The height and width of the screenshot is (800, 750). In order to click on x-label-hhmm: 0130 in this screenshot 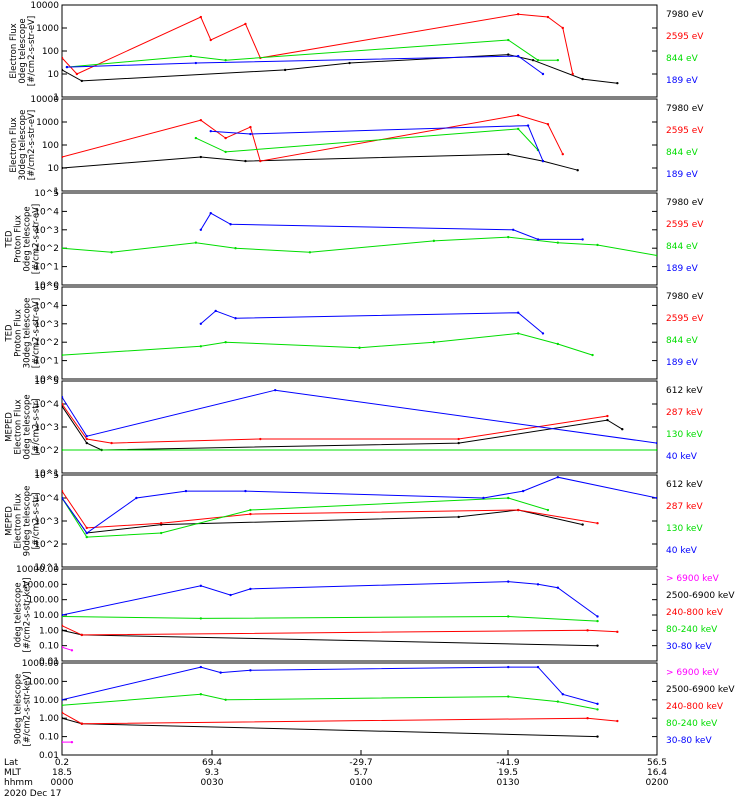, I will do `click(508, 783)`.